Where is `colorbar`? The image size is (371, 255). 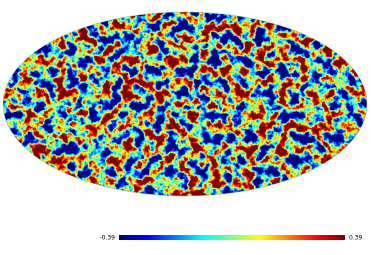 colorbar is located at coordinates (232, 237).